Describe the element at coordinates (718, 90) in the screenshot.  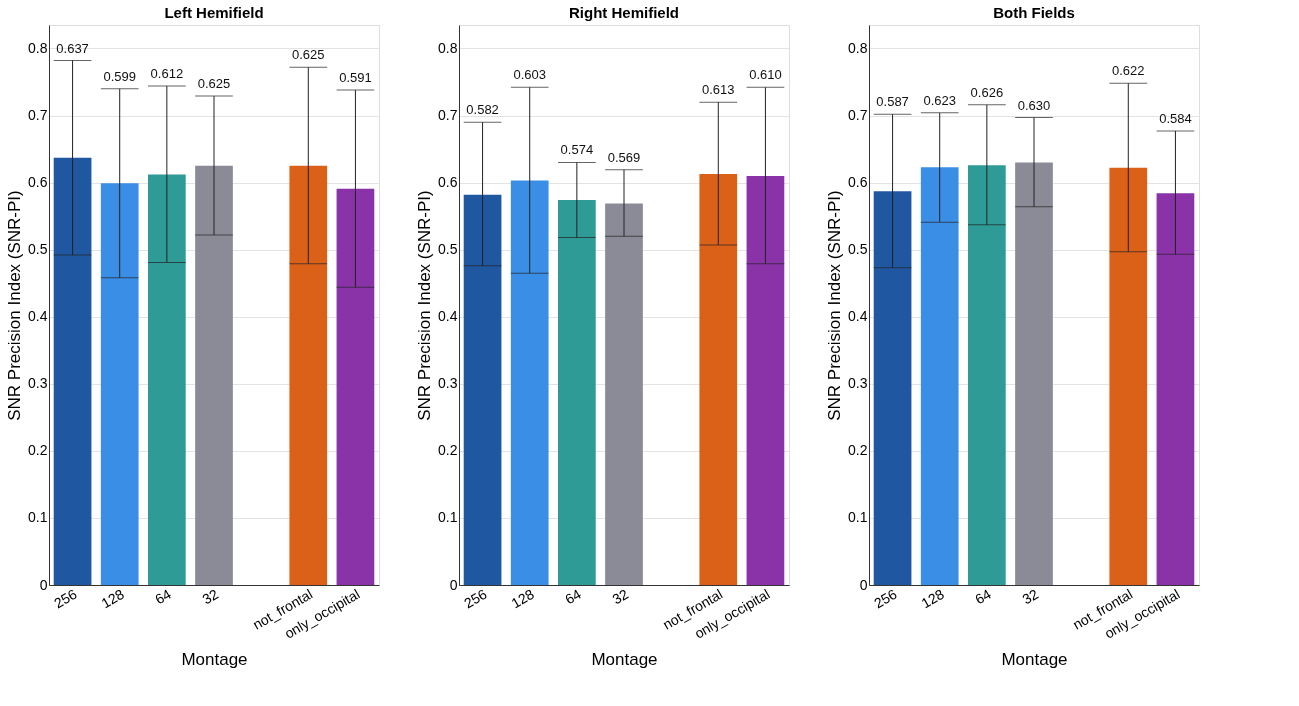
I see `annotation: 0.613` at that location.